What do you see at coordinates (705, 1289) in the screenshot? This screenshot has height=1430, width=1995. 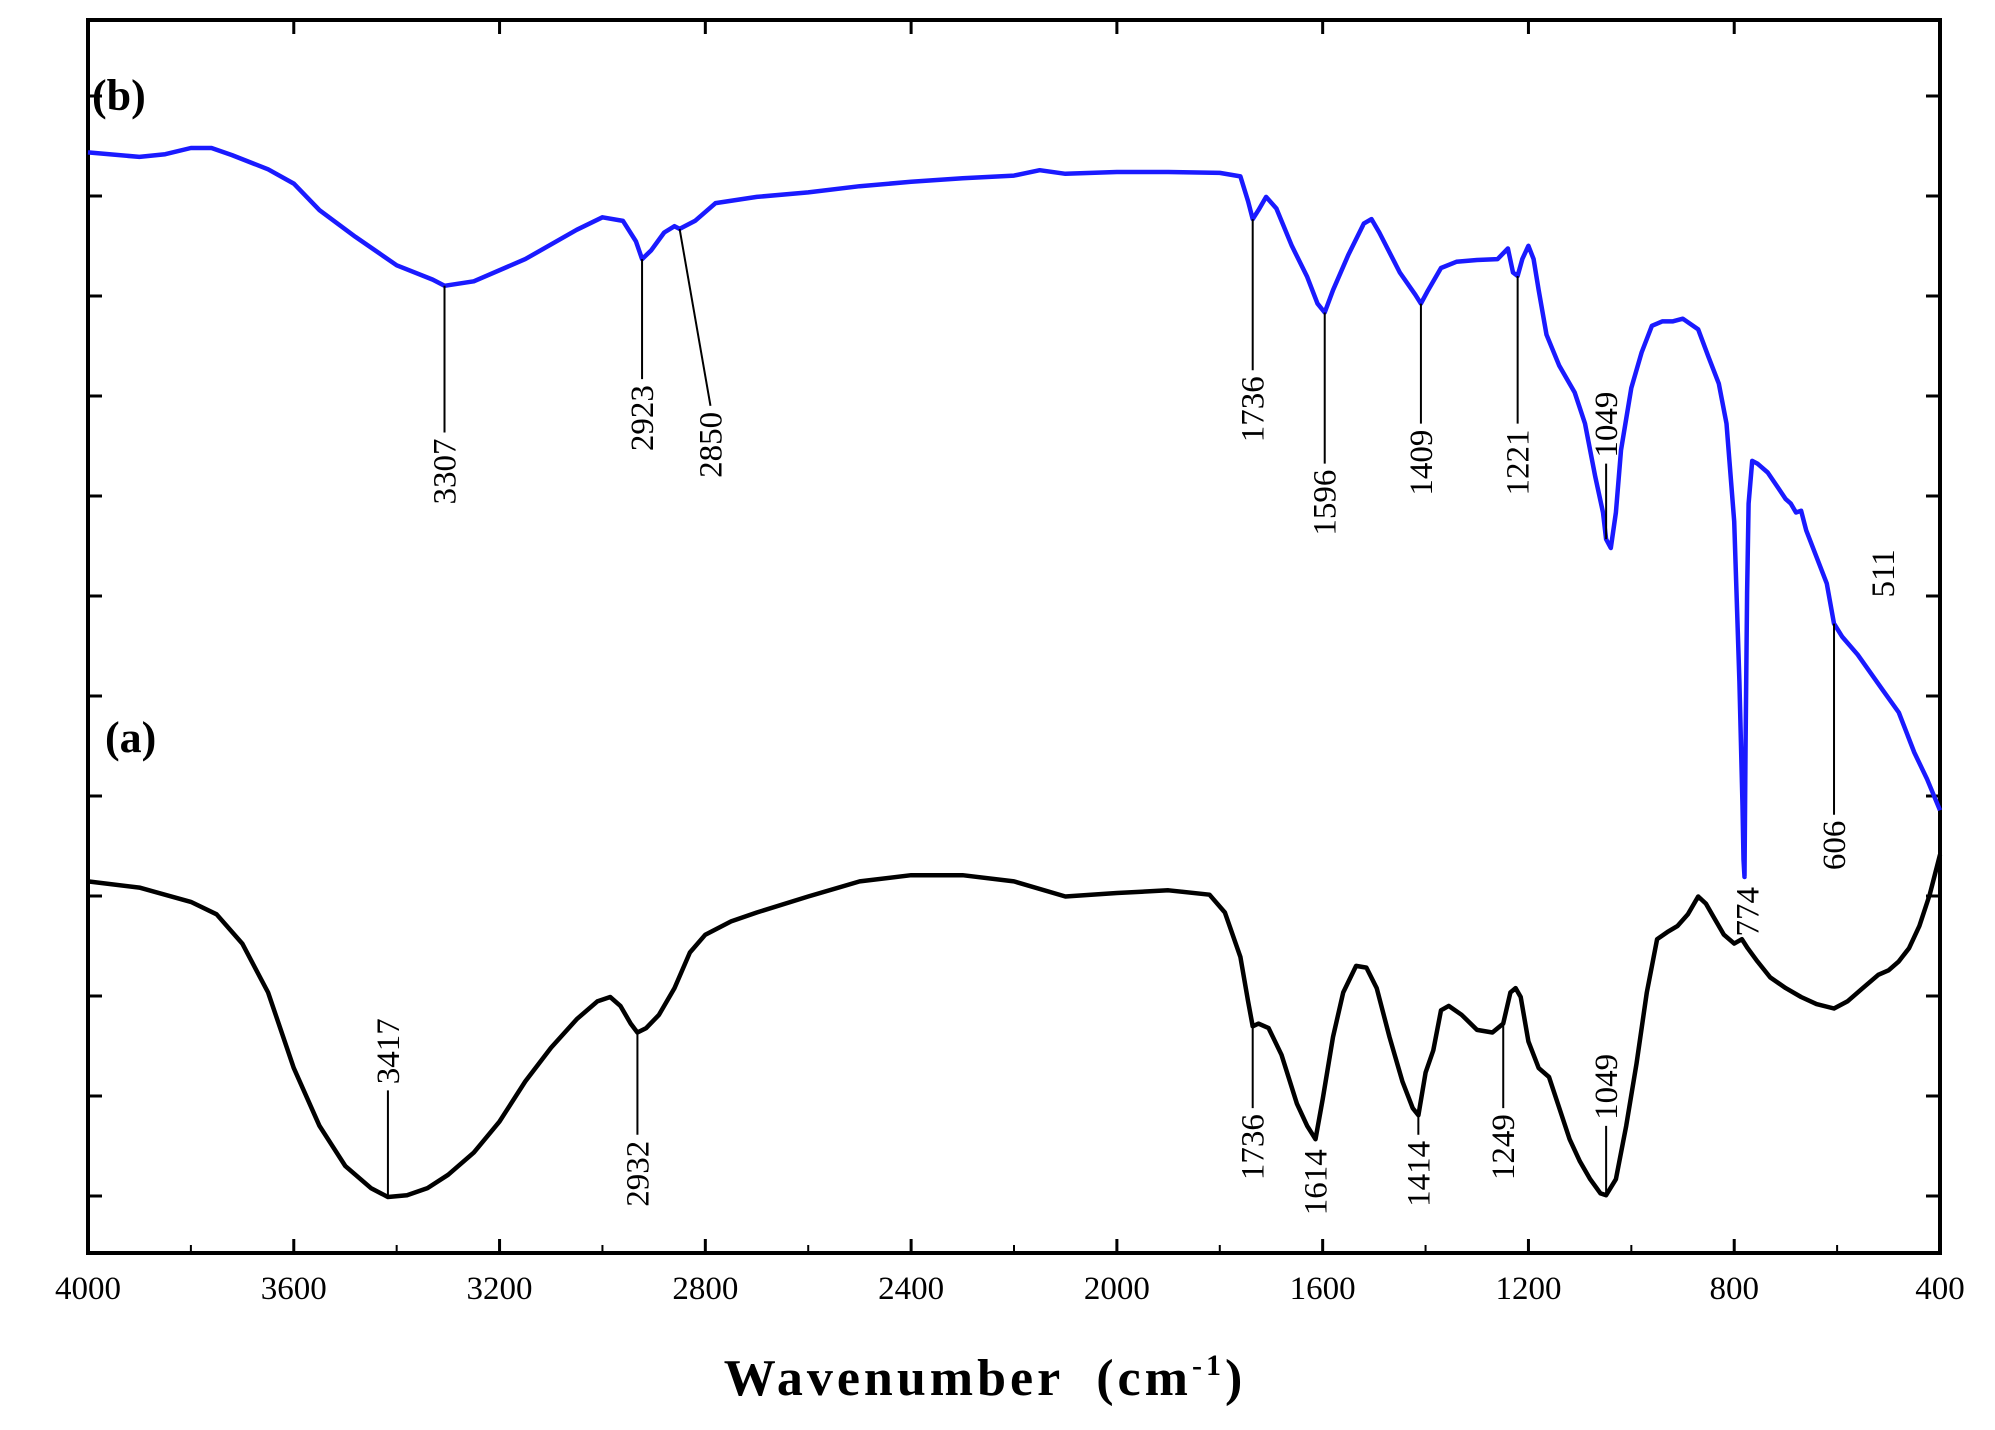 I see `x-tick-label: 2800` at bounding box center [705, 1289].